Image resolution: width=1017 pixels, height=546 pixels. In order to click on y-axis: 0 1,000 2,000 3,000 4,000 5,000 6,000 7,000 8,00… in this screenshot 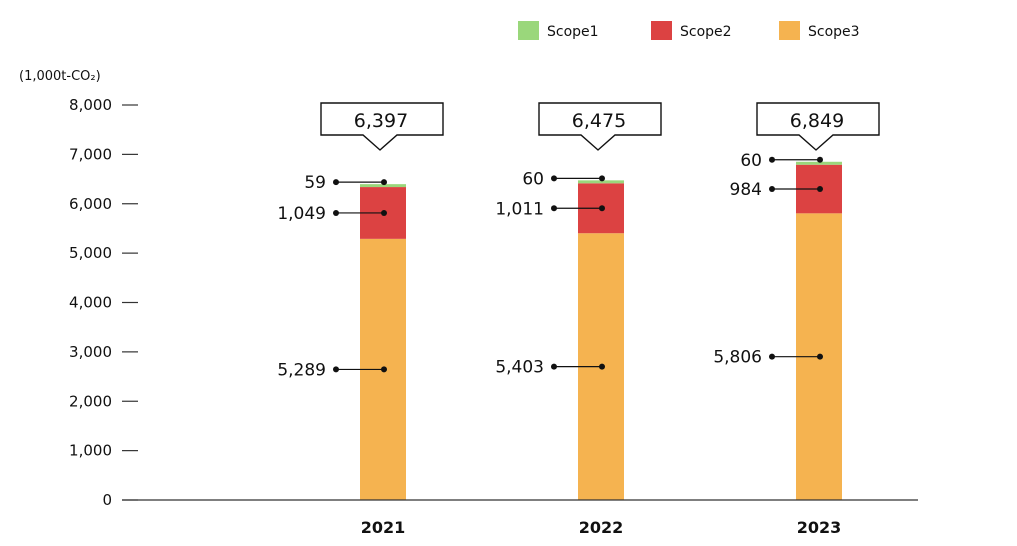, I will do `click(103, 302)`.